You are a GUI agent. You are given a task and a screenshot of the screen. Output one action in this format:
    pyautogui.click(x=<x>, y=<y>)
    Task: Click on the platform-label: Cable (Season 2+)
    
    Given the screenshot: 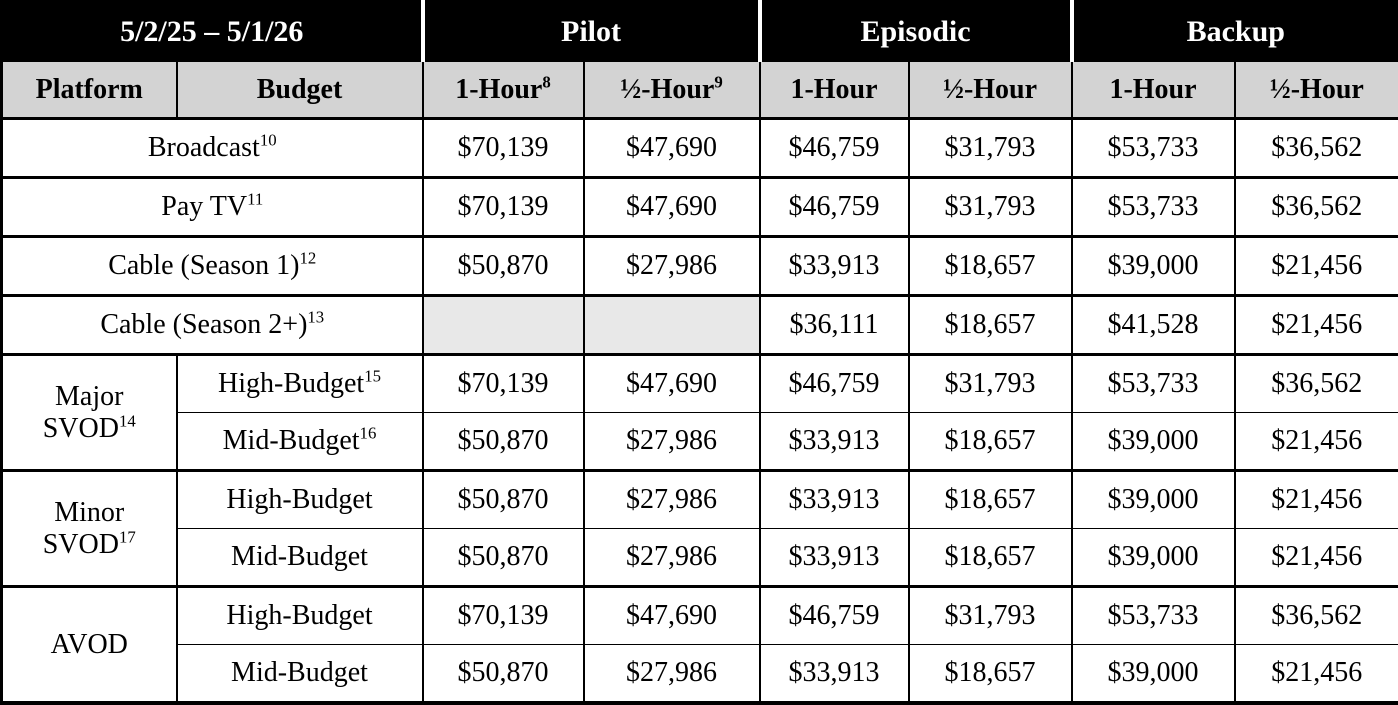 What is the action you would take?
    pyautogui.click(x=203, y=324)
    